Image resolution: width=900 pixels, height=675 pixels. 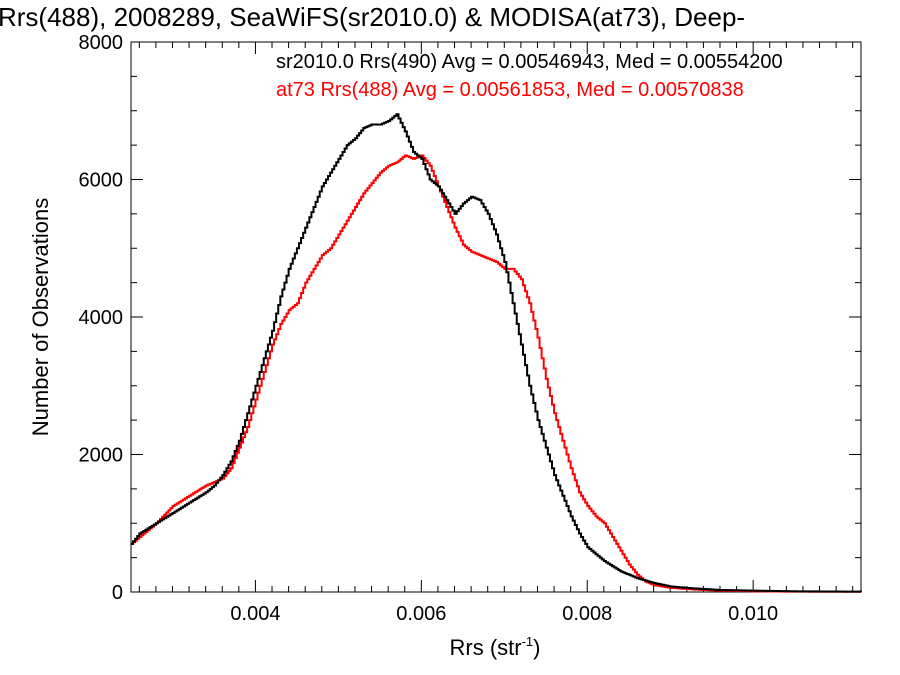 What do you see at coordinates (101, 43) in the screenshot?
I see `y-tick-label: 8000` at bounding box center [101, 43].